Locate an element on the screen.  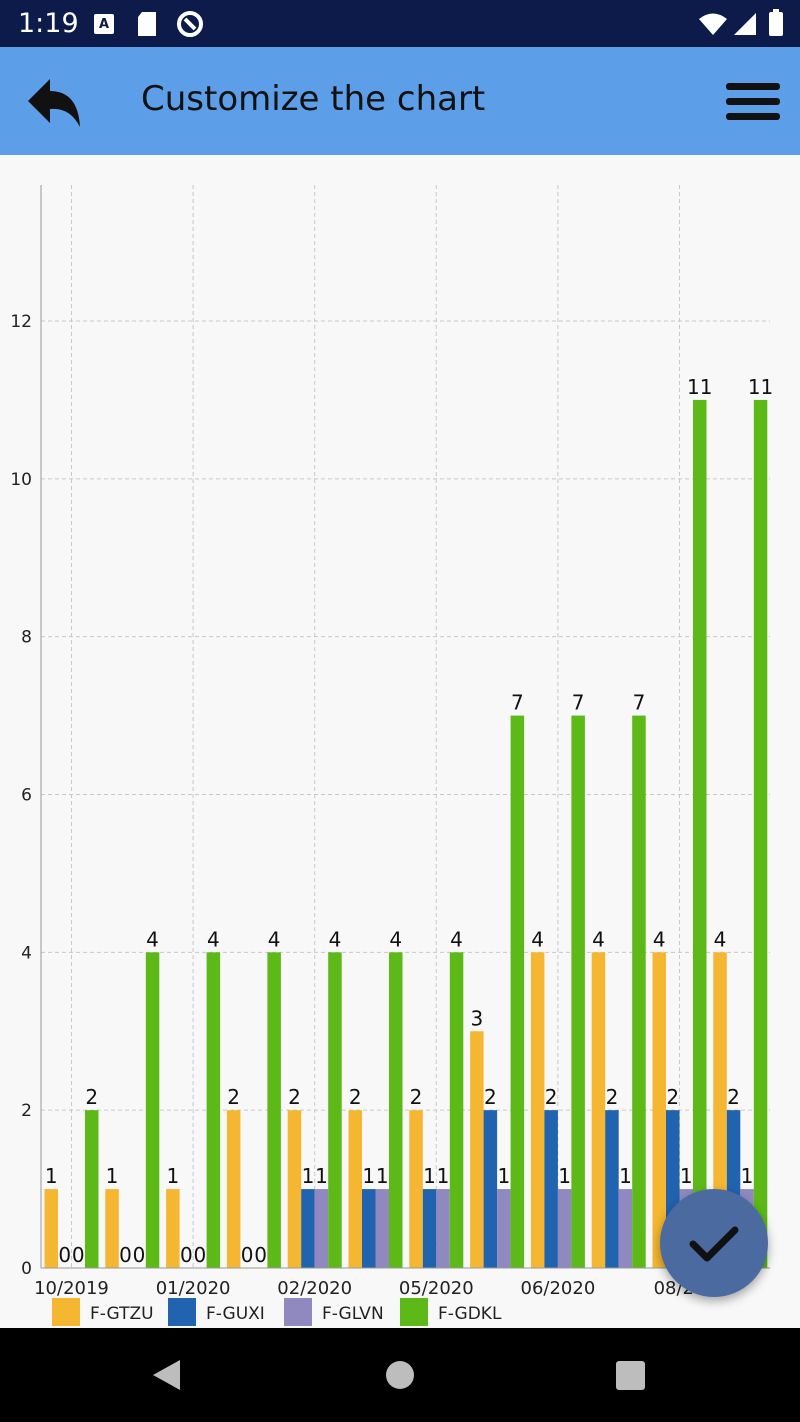
legend-label: F-GTZU is located at coordinates (122, 1314).